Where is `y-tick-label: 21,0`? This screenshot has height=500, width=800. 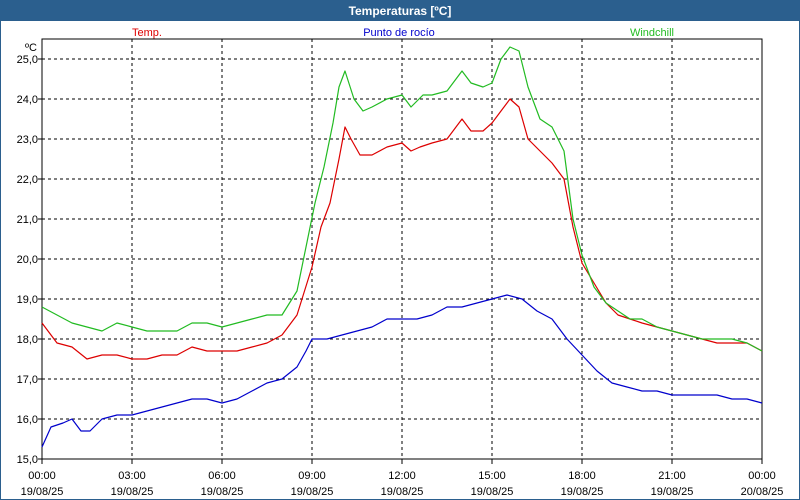 y-tick-label: 21,0 is located at coordinates (27, 220).